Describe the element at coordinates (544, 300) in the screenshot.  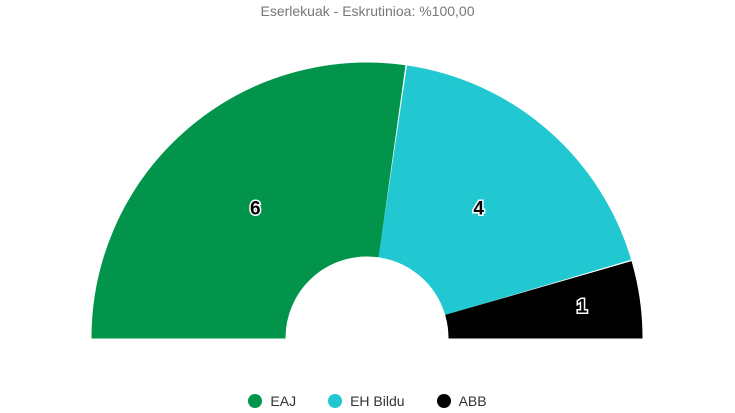
I see `slice-abb` at that location.